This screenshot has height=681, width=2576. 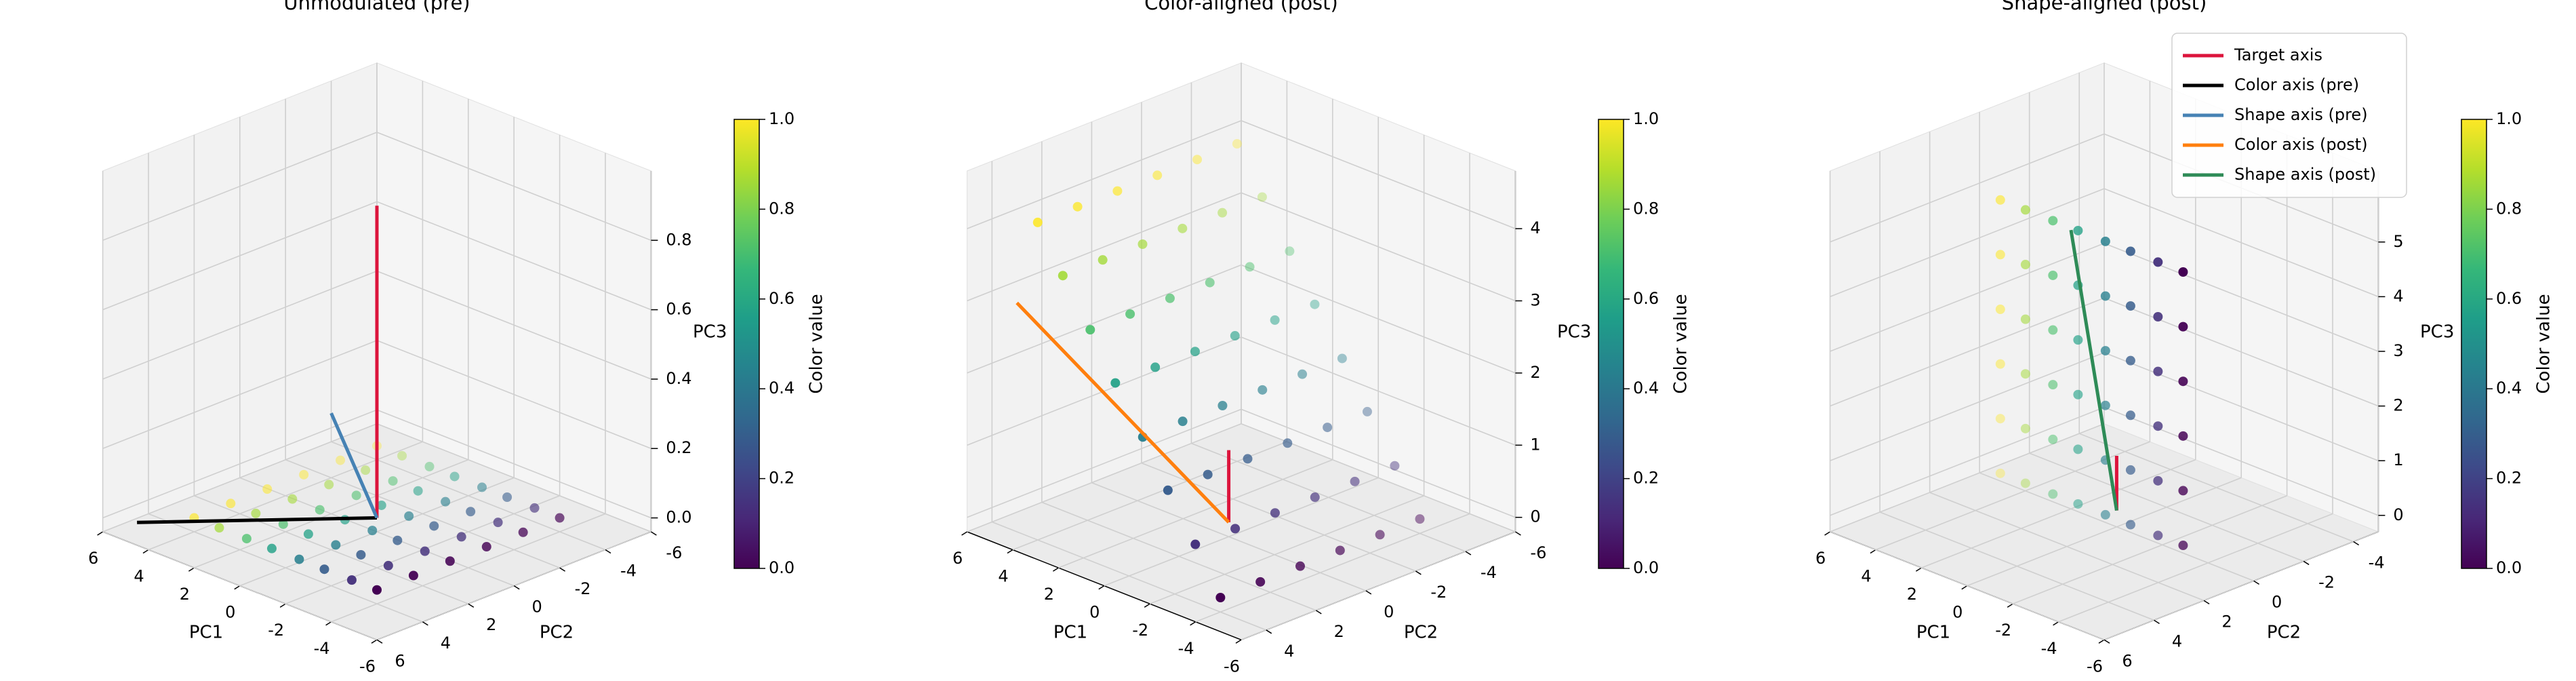 What do you see at coordinates (678, 447) in the screenshot?
I see `z-tick-label: 0.2` at bounding box center [678, 447].